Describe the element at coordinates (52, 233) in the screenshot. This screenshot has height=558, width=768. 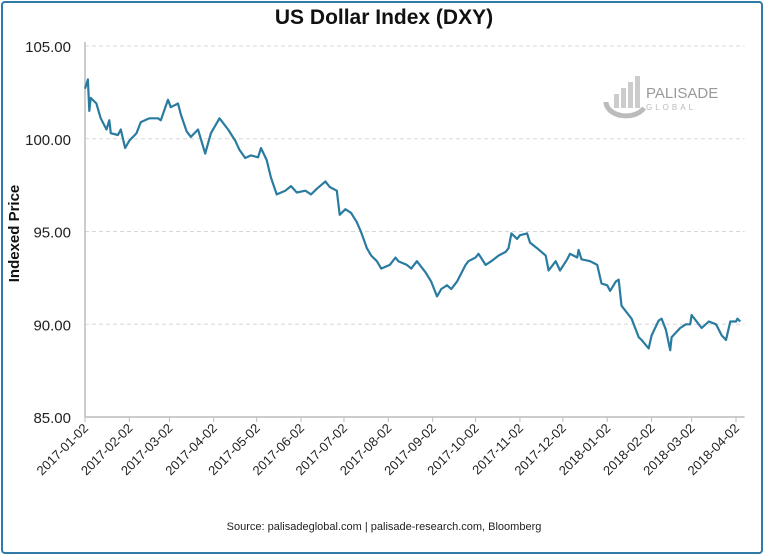
I see `y-tick-label: 95.00` at that location.